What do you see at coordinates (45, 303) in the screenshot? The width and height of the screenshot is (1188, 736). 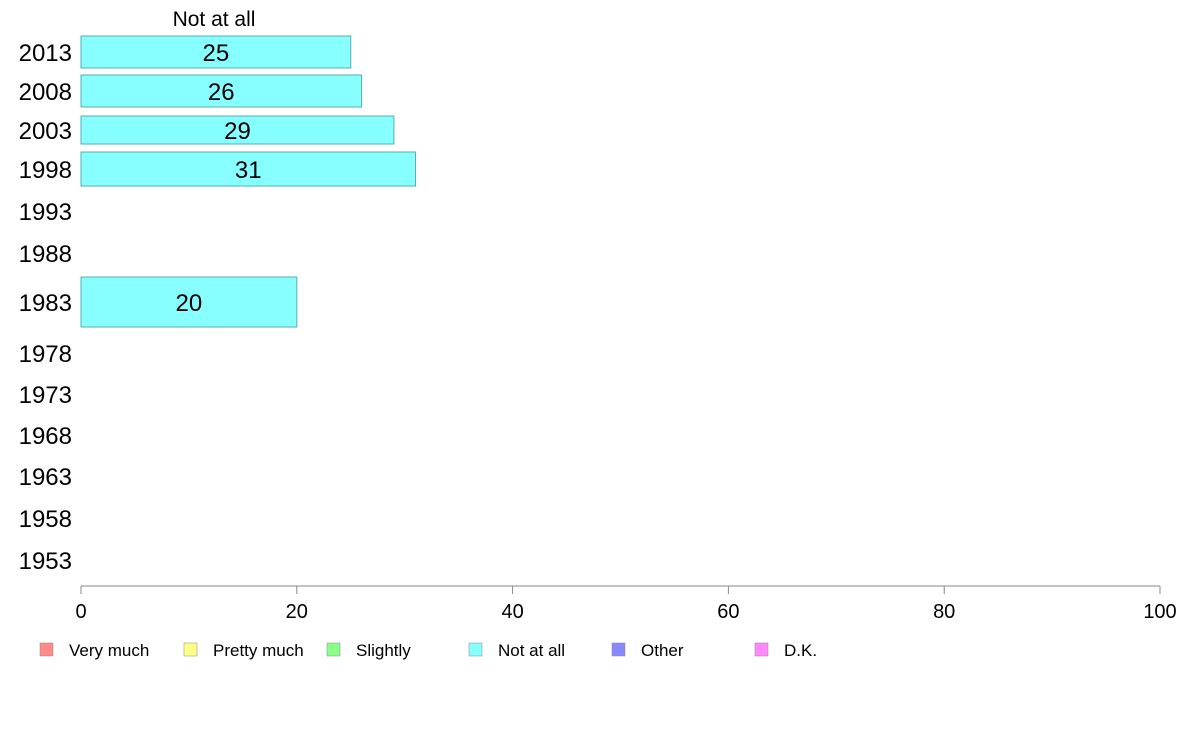 I see `year-label: 1983` at bounding box center [45, 303].